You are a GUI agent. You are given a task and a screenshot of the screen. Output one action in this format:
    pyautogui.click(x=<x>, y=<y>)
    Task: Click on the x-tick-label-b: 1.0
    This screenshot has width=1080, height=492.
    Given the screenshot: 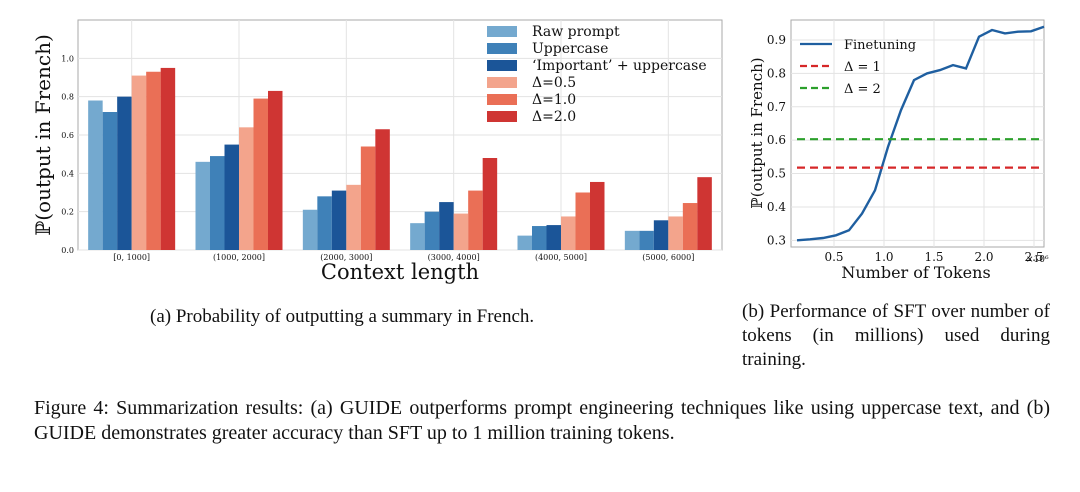 What is the action you would take?
    pyautogui.click(x=883, y=257)
    